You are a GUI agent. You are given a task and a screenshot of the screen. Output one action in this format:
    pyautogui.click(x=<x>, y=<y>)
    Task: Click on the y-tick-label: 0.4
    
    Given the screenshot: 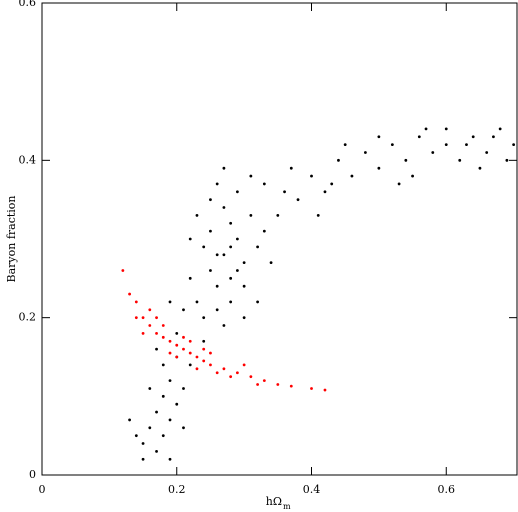 What is the action you would take?
    pyautogui.click(x=28, y=159)
    